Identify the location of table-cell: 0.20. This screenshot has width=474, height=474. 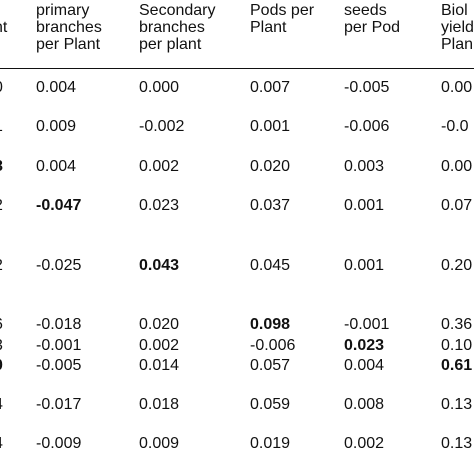
(457, 265).